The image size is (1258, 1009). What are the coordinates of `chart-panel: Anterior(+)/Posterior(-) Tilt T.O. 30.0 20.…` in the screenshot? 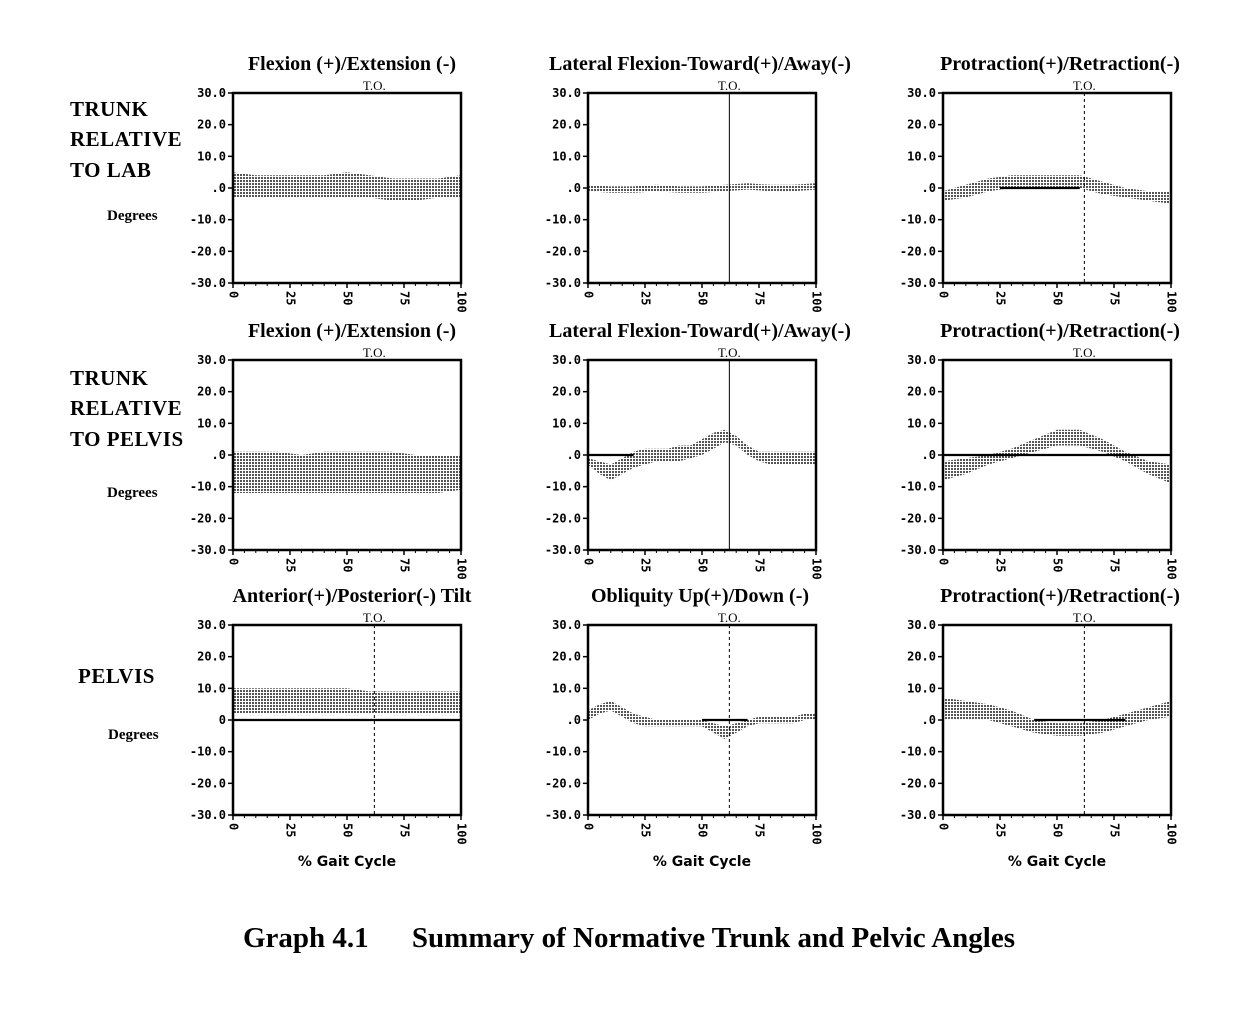 It's located at (331, 727).